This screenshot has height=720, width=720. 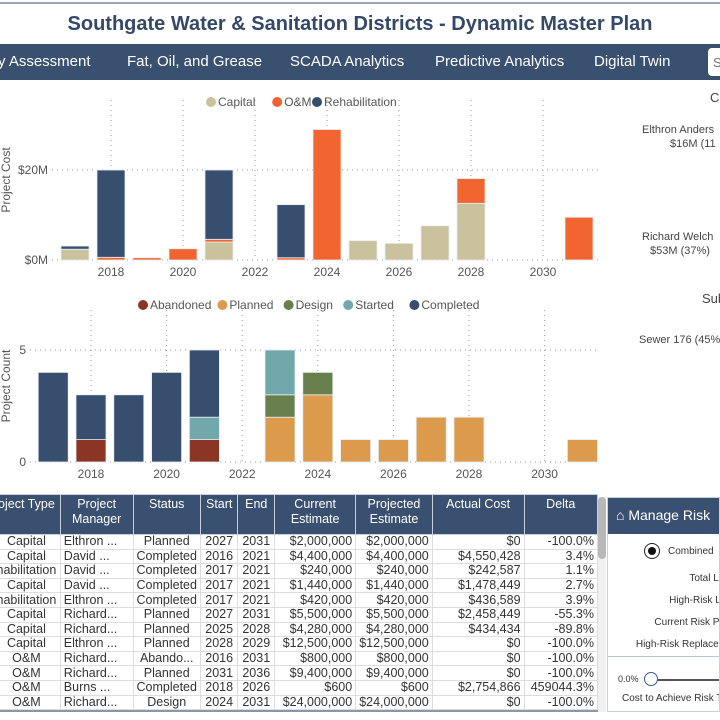 I want to click on column-header: Delta, so click(x=560, y=514).